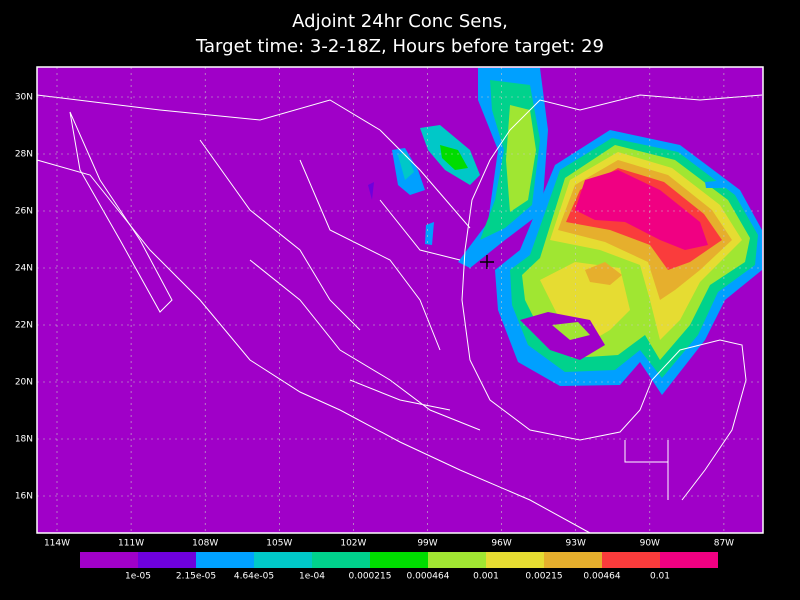  What do you see at coordinates (24, 497) in the screenshot?
I see `lat-label: 16N` at bounding box center [24, 497].